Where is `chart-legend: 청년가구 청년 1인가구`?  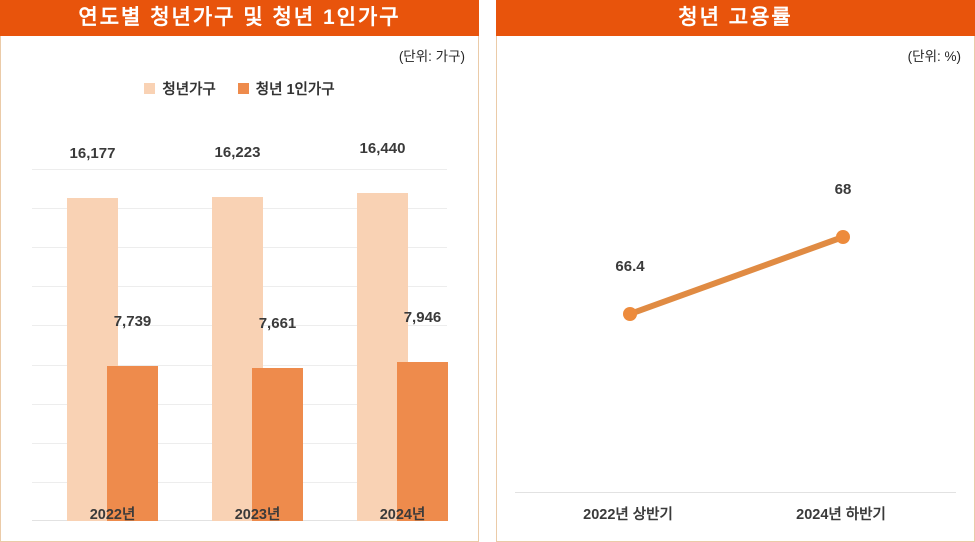 chart-legend: 청년가구 청년 1인가구 is located at coordinates (239, 88).